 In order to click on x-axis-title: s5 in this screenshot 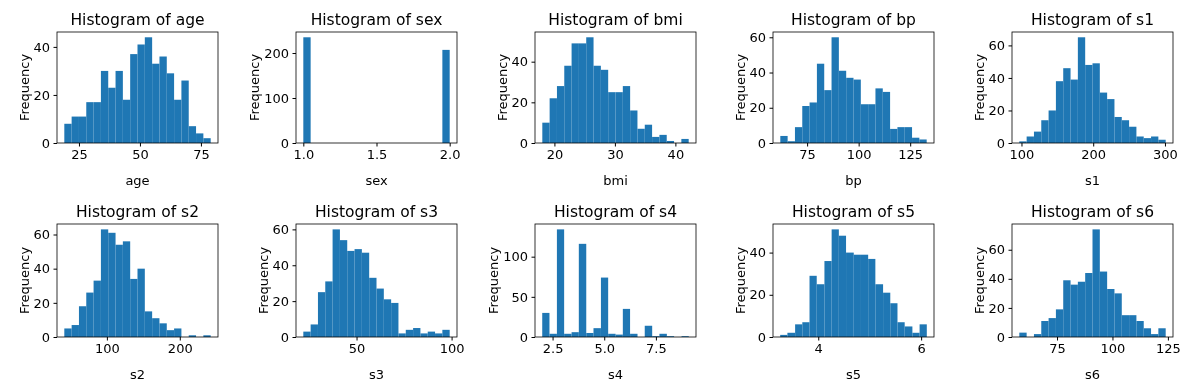, I will do `click(853, 374)`.